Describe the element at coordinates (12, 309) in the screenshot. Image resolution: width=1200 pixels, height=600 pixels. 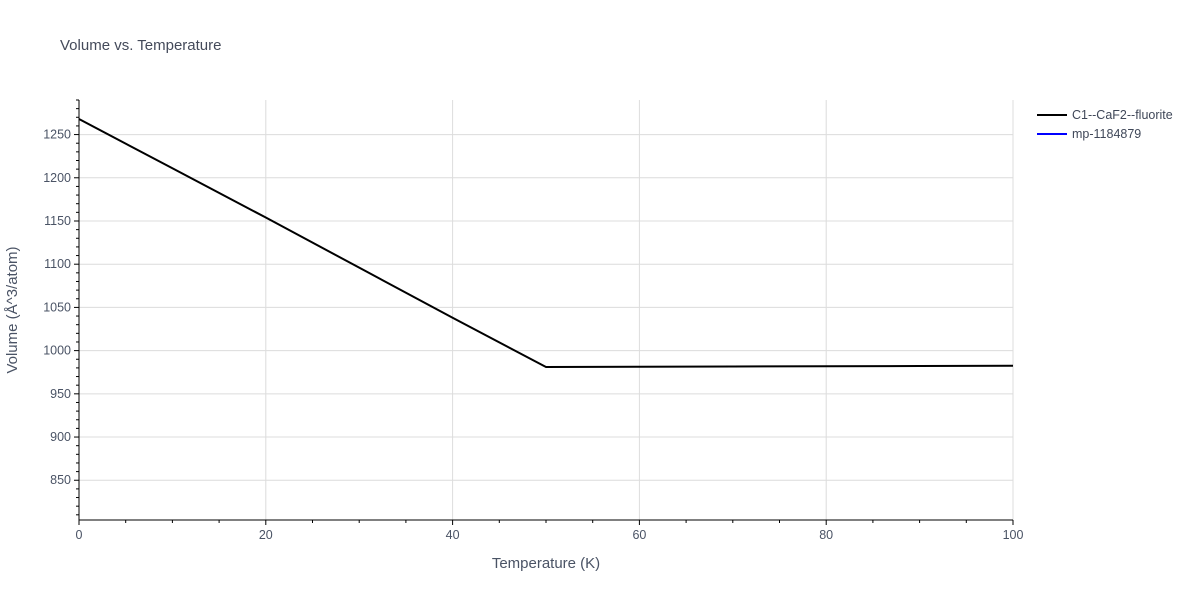
I see `y-axis-title: Volume (Å^3/atom)` at that location.